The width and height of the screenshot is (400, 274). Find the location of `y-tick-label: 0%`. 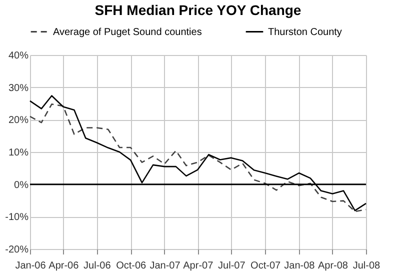

y-tick-label: 0% is located at coordinates (21, 185).